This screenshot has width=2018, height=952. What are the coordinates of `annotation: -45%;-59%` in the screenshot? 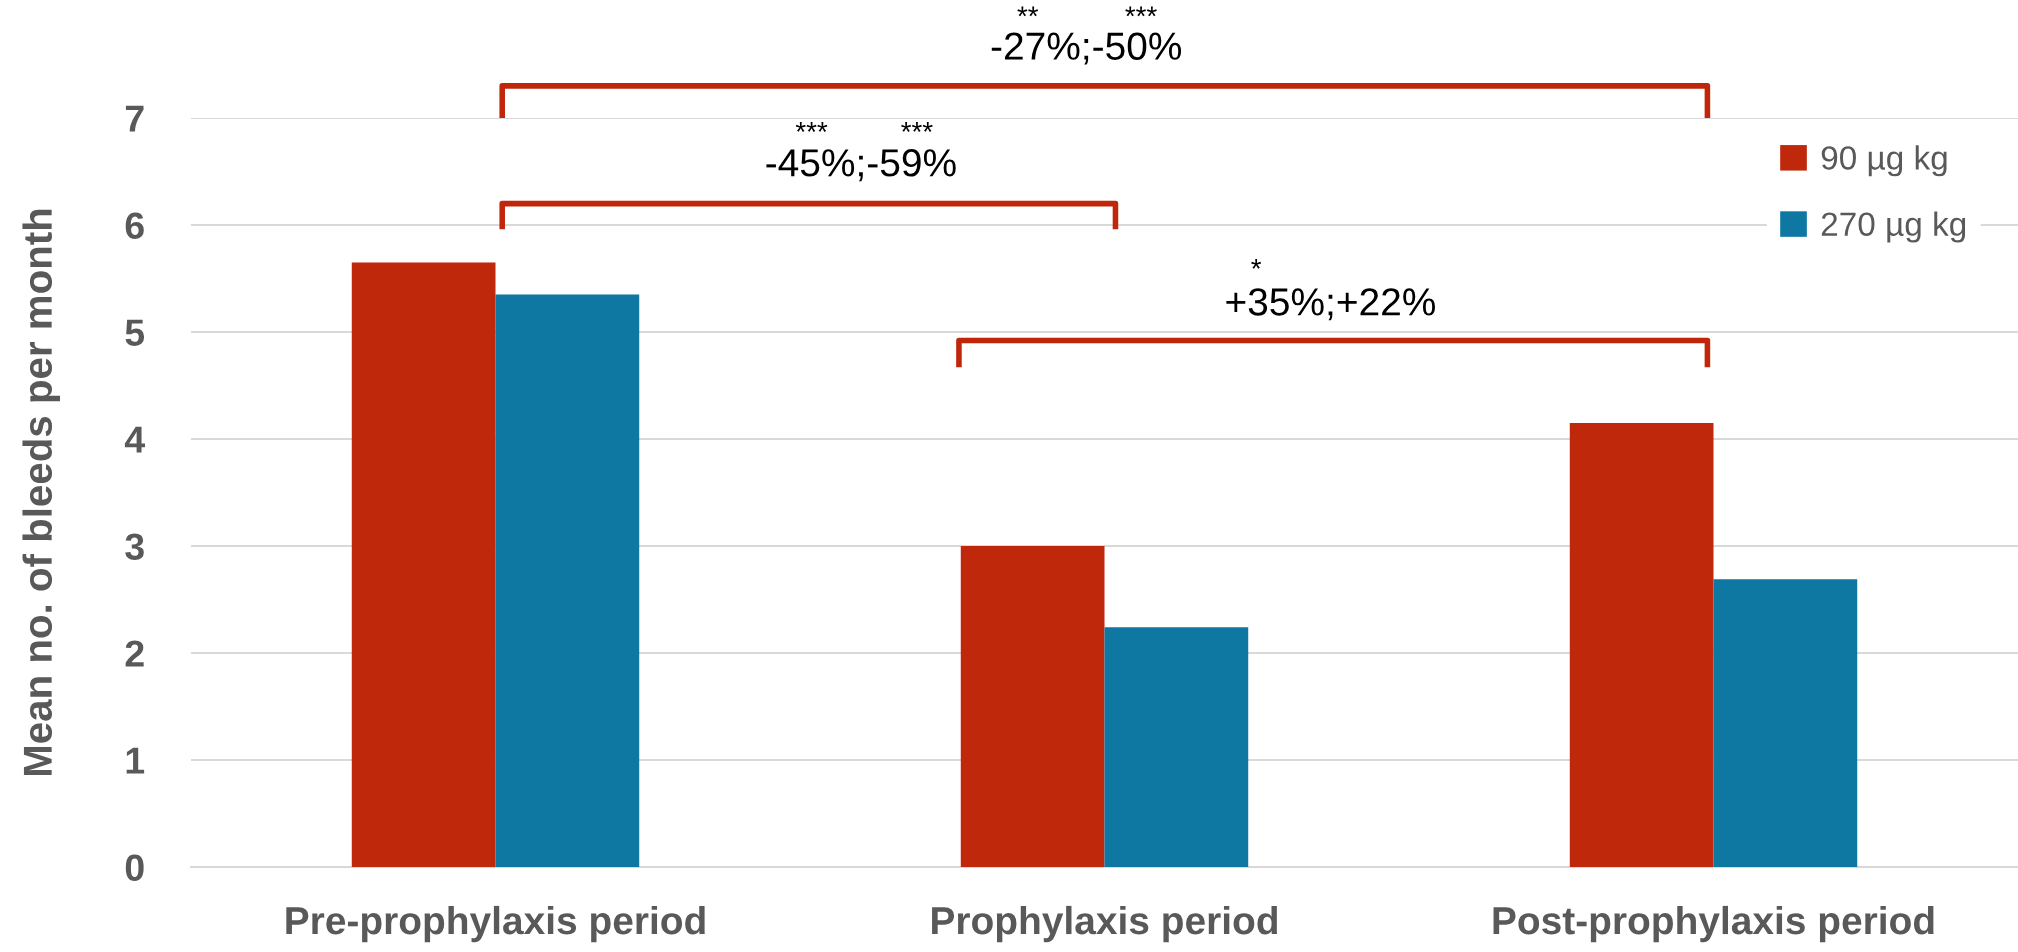 It's located at (861, 165).